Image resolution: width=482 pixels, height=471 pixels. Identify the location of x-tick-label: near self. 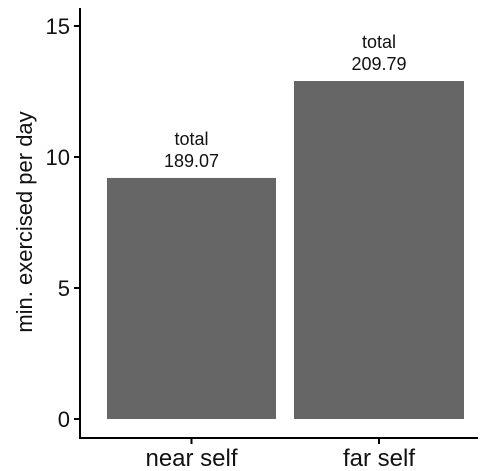
(191, 458).